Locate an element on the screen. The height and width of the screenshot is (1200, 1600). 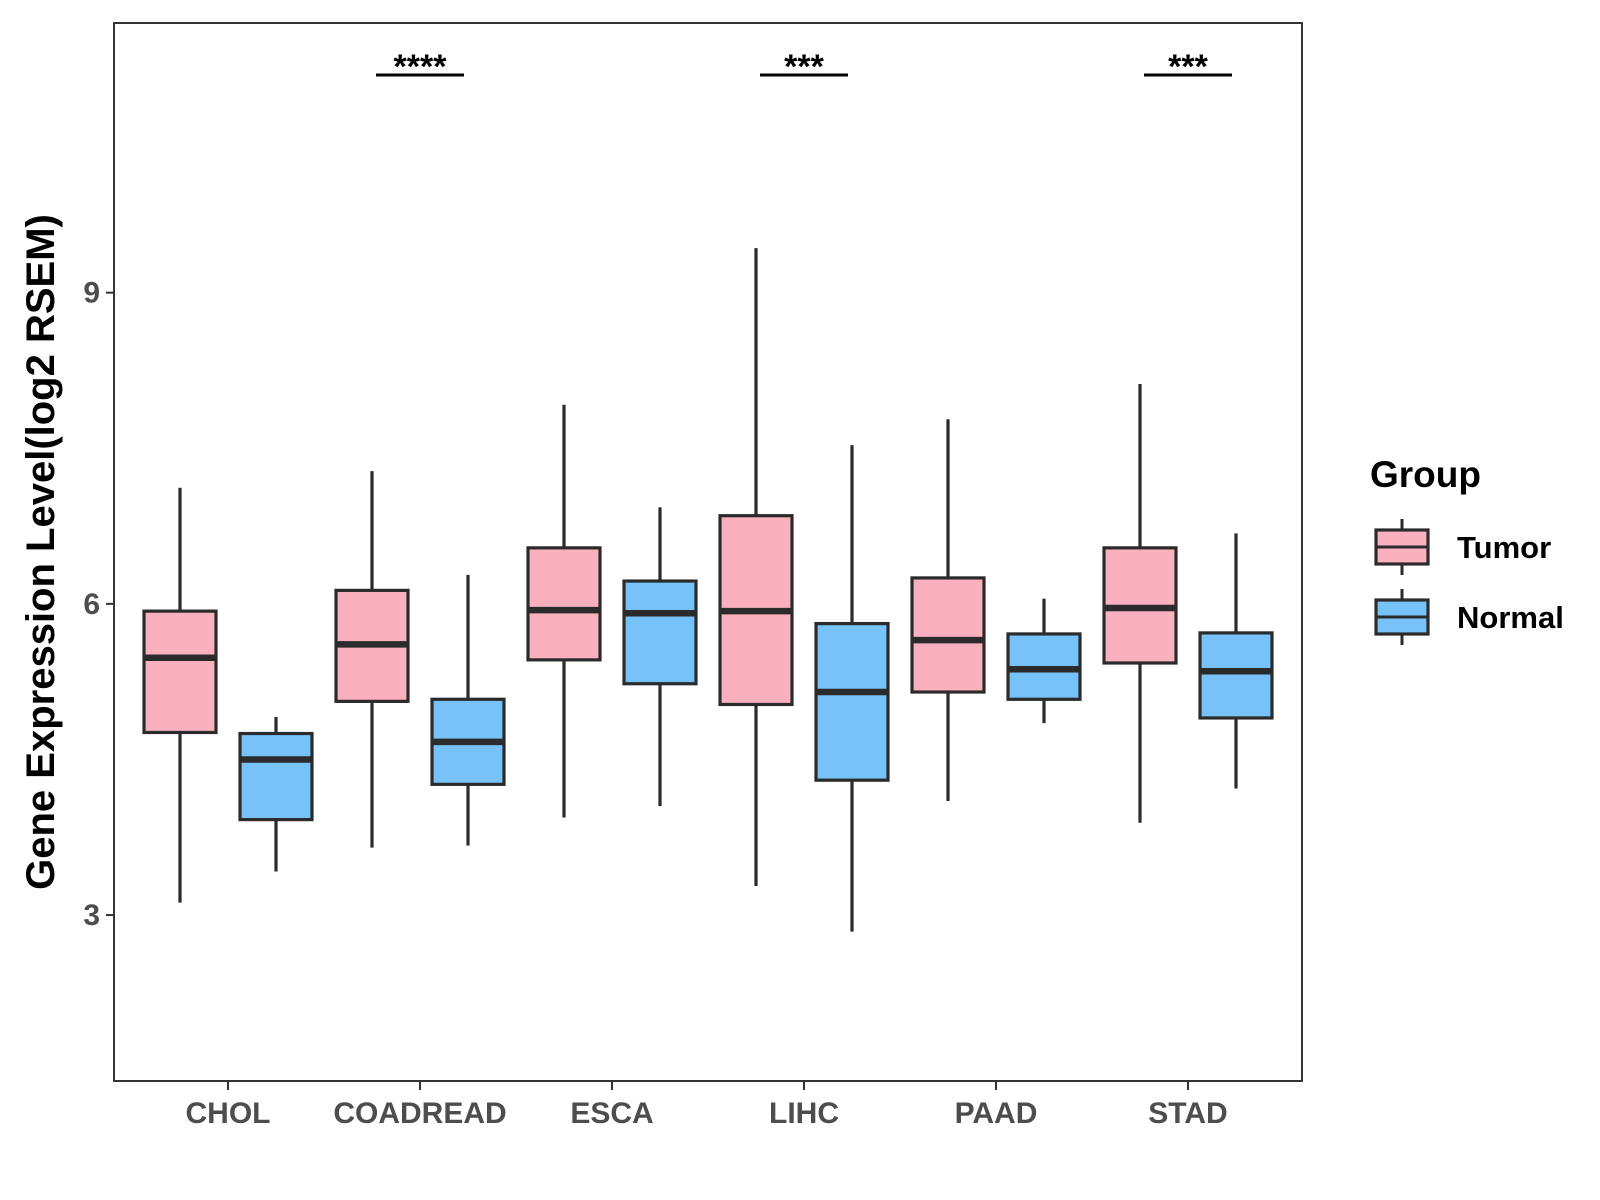
box-chol-tumor is located at coordinates (180, 695).